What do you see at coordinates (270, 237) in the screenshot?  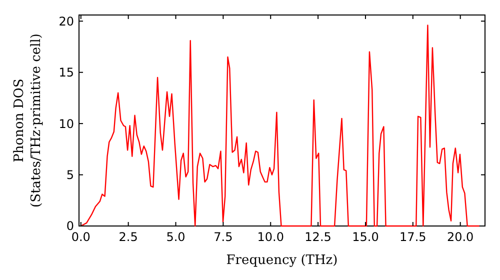 I see `x-tick-label: 10.0` at bounding box center [270, 237].